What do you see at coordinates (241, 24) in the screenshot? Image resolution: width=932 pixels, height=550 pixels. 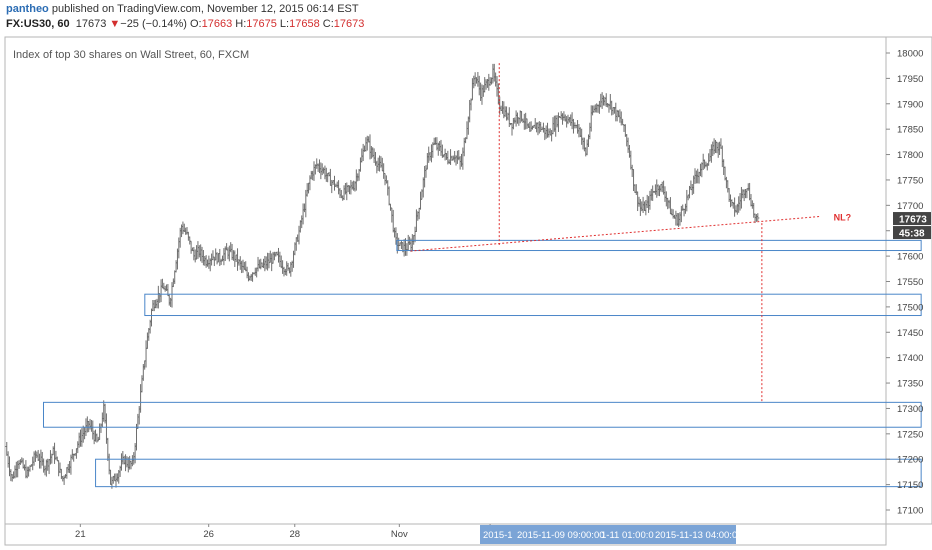 I see `high-label: H:` at bounding box center [241, 24].